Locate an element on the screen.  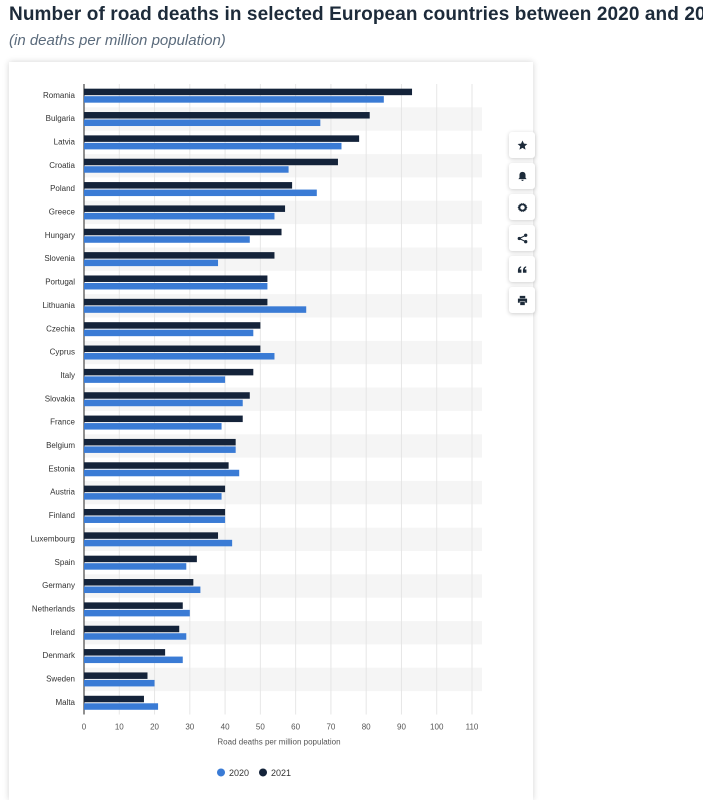
bar-2020-lithuania is located at coordinates (195, 309).